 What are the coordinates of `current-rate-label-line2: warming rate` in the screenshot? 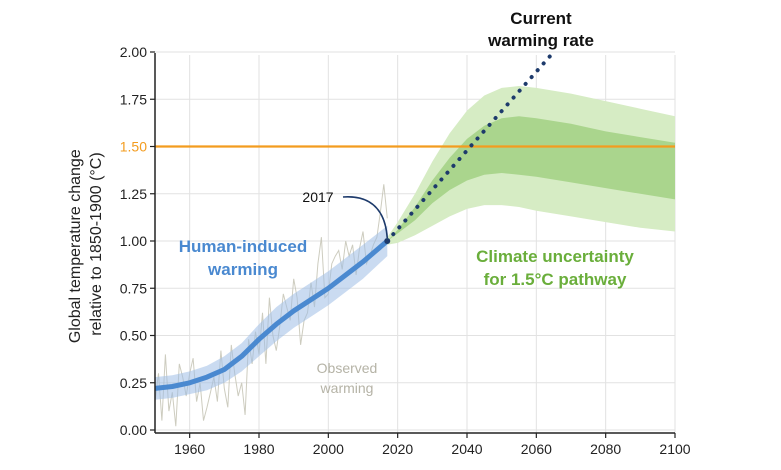 It's located at (540, 40).